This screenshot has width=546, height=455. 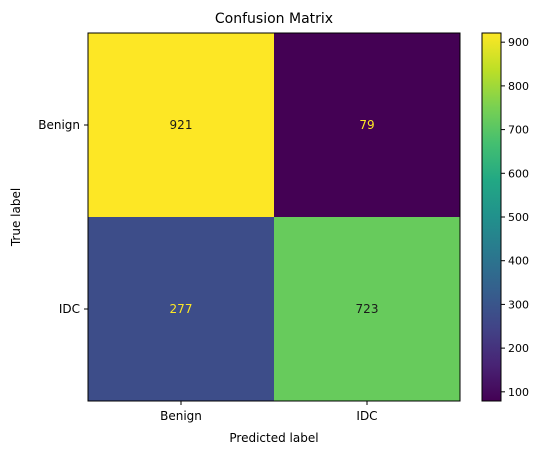 I want to click on cell-value-0-0: 921, so click(x=181, y=125).